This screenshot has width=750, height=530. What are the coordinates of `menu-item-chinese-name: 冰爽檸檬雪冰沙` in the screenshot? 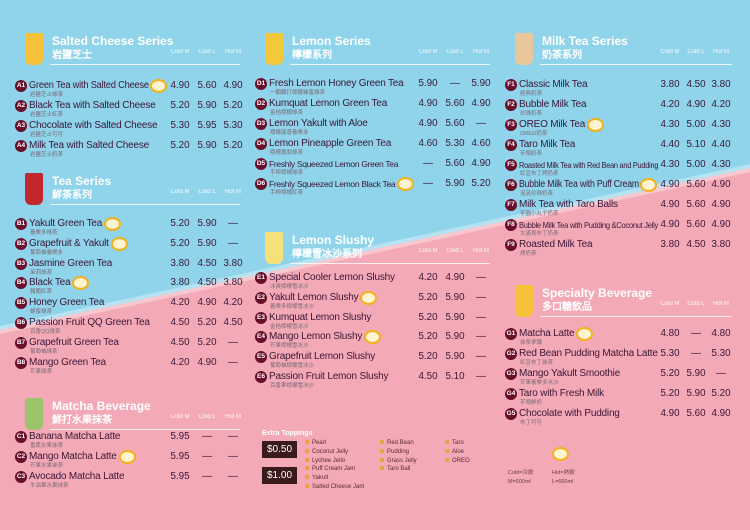 It's located at (289, 287).